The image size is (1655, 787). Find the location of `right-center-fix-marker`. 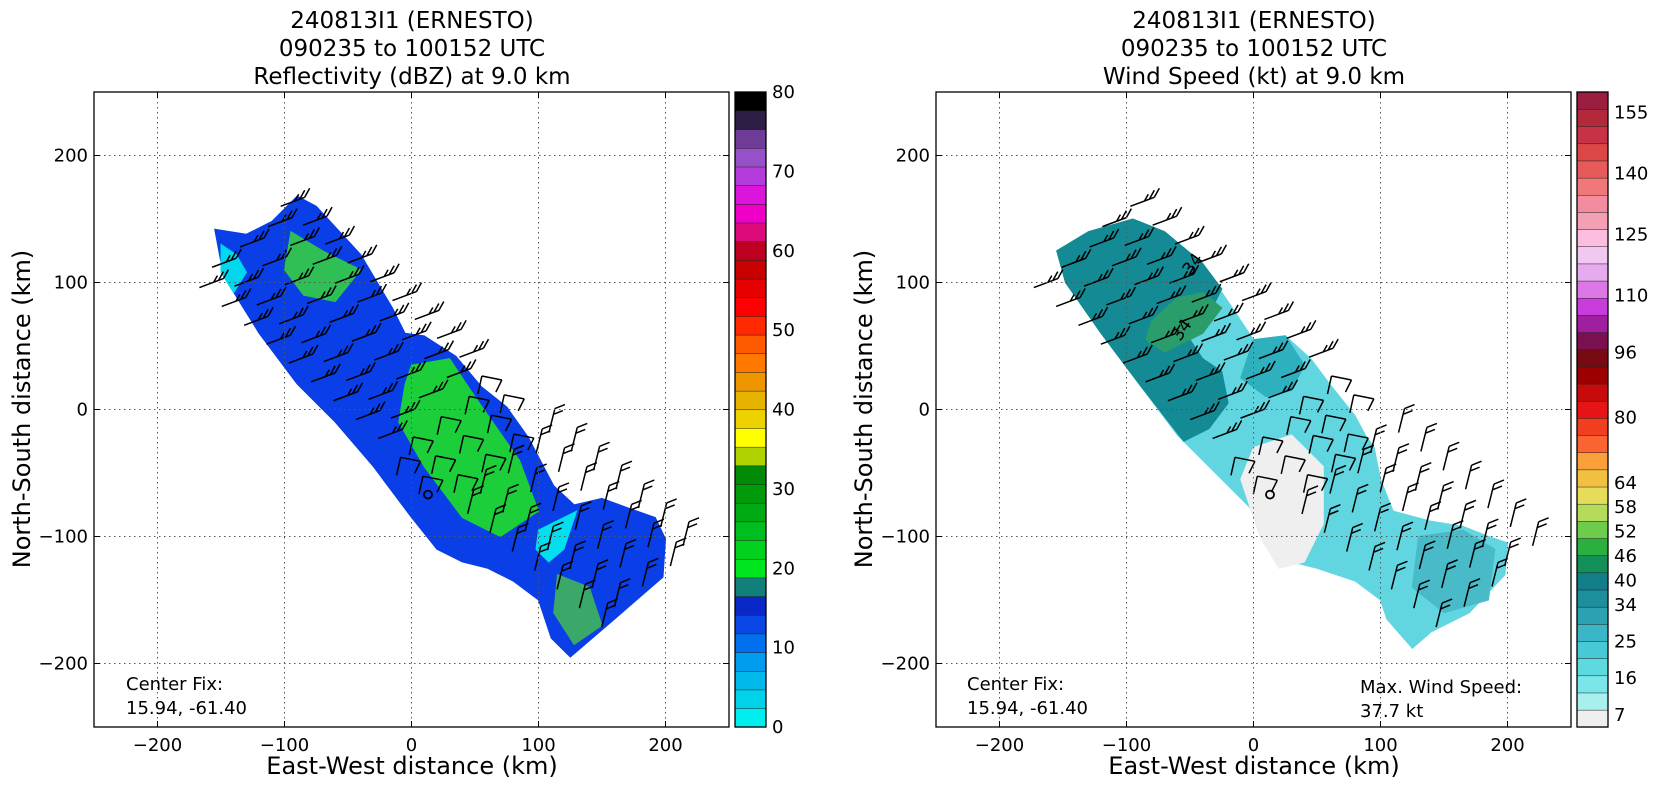

right-center-fix-marker is located at coordinates (1270, 494).